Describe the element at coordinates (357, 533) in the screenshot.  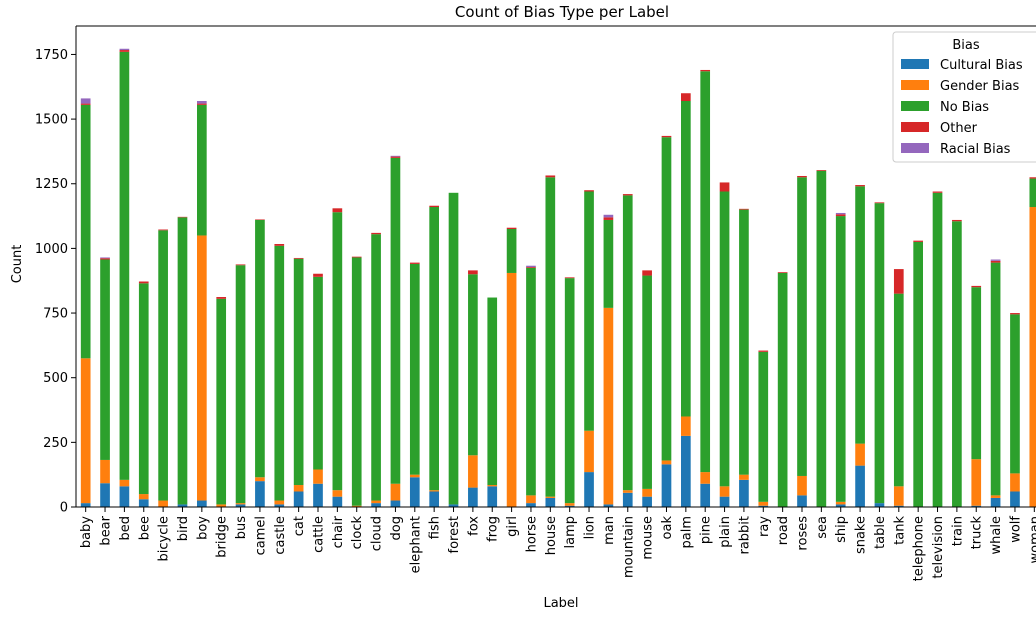
I see `x-tick-label: clock` at that location.